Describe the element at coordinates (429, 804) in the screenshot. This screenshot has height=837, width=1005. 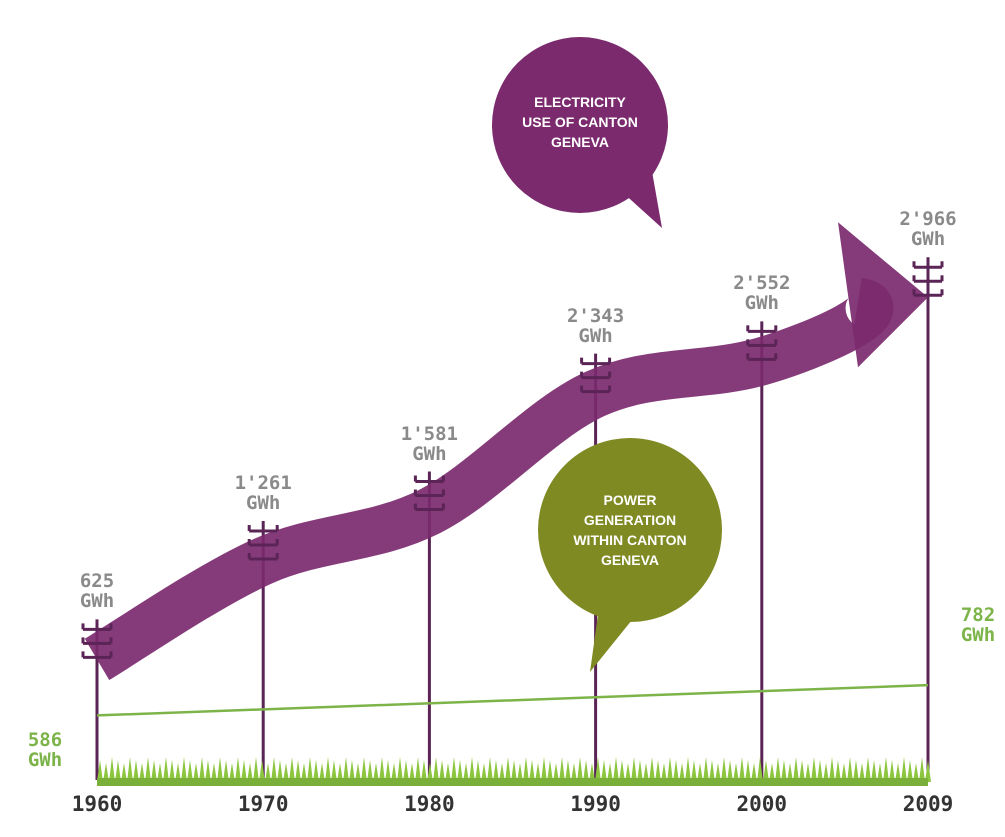
I see `x-tick-label: 1980` at that location.